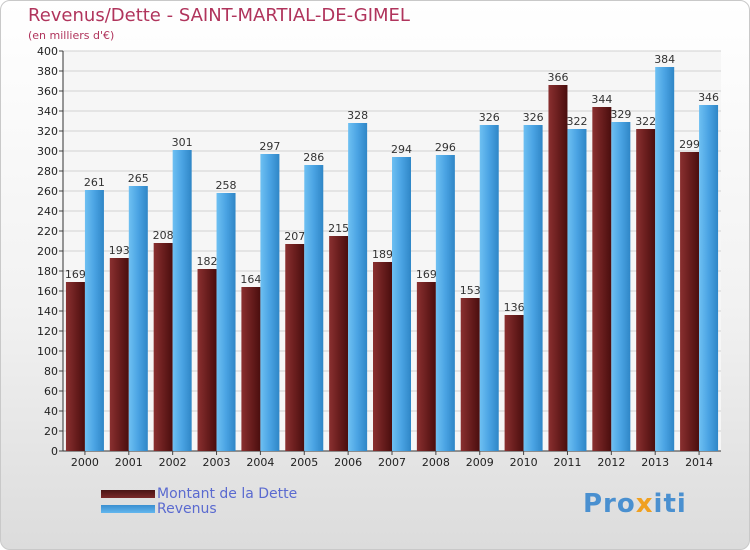  I want to click on data-label-revenue: 329, so click(620, 114).